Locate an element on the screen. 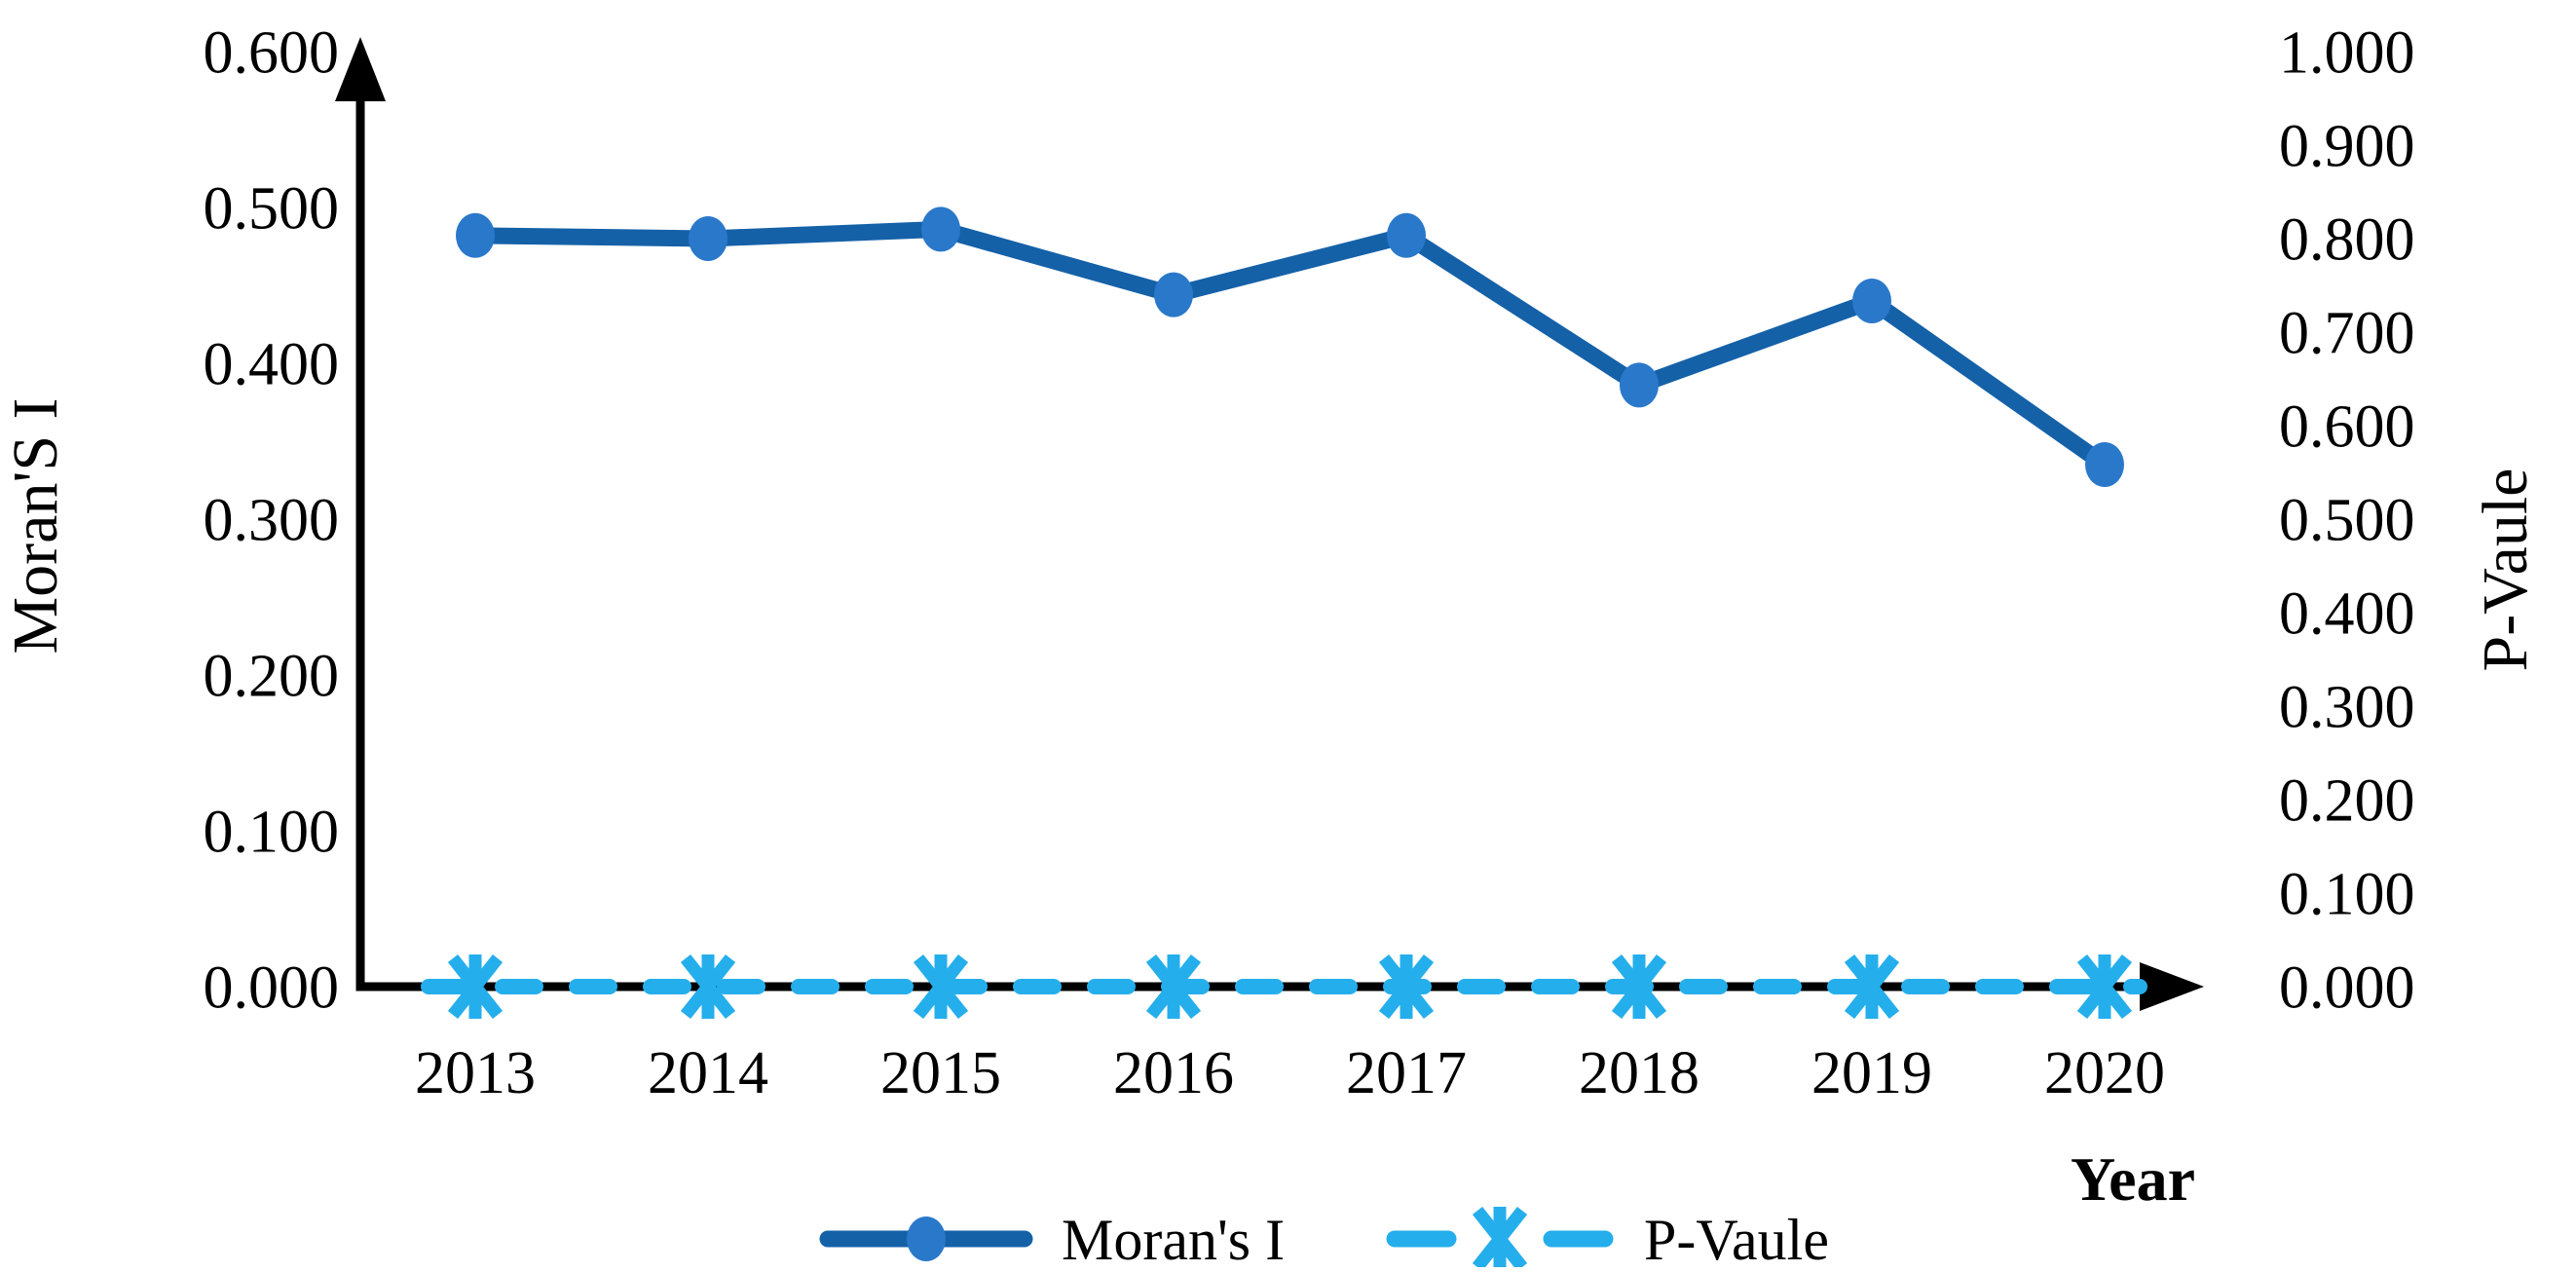 Image resolution: width=2576 pixels, height=1272 pixels. left-axis-tick-label: 0.100 is located at coordinates (272, 833).